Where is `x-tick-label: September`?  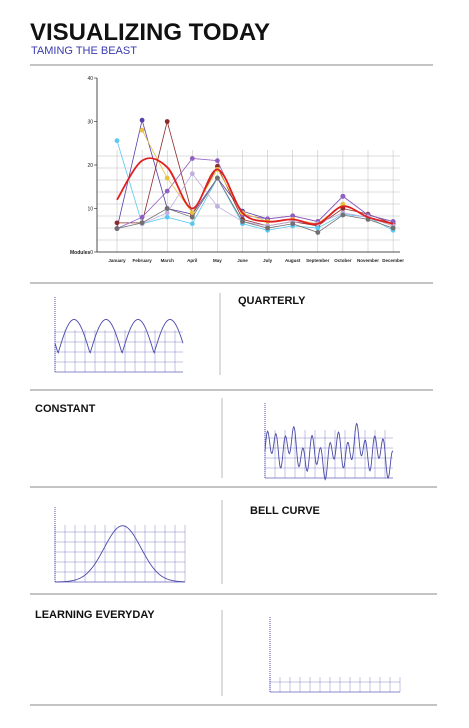
x-tick-label: September is located at coordinates (318, 260).